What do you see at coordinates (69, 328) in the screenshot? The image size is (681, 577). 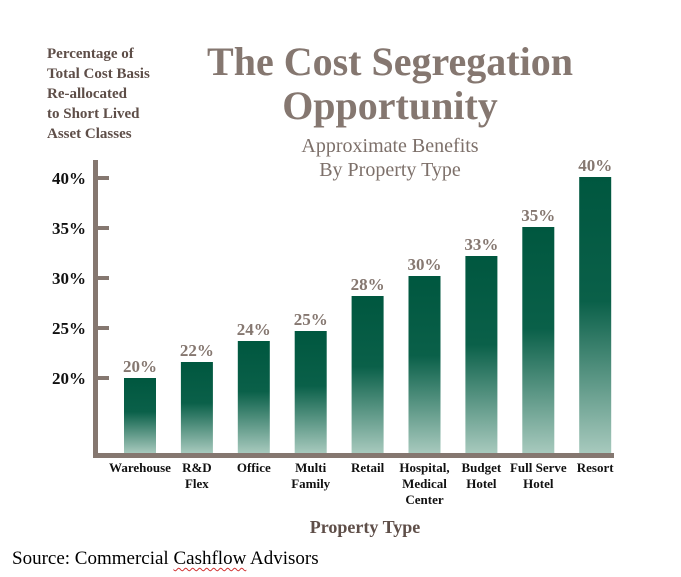 I see `y-tick-label: 25%` at bounding box center [69, 328].